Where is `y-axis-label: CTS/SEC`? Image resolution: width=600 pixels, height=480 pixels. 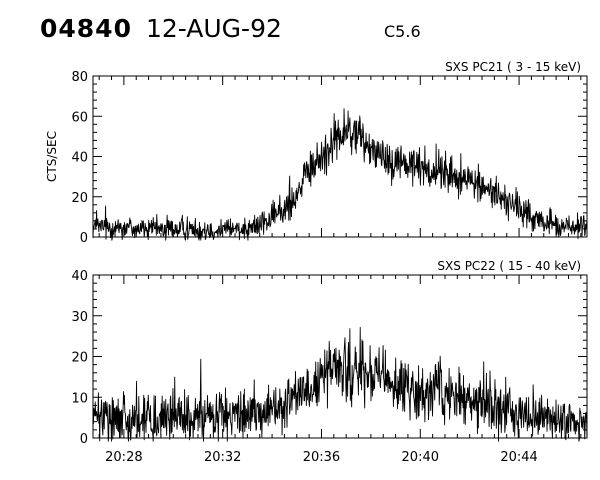
y-axis-label: CTS/SEC is located at coordinates (52, 156).